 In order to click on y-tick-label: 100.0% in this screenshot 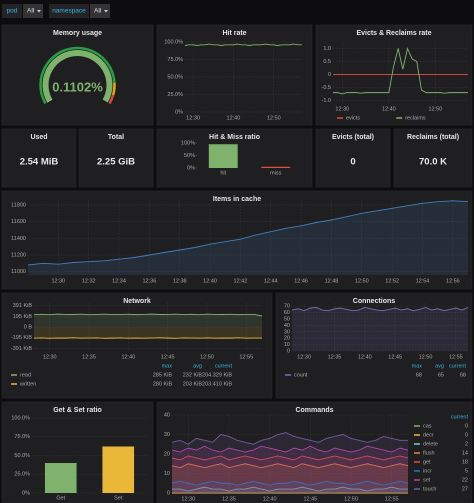, I will do `click(20, 418)`.